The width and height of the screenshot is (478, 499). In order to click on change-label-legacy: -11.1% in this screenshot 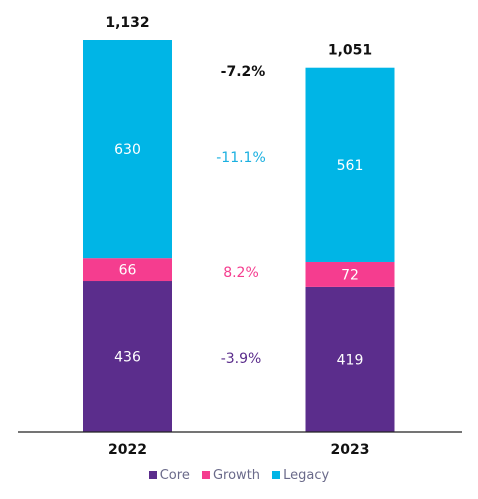, I will do `click(241, 158)`.